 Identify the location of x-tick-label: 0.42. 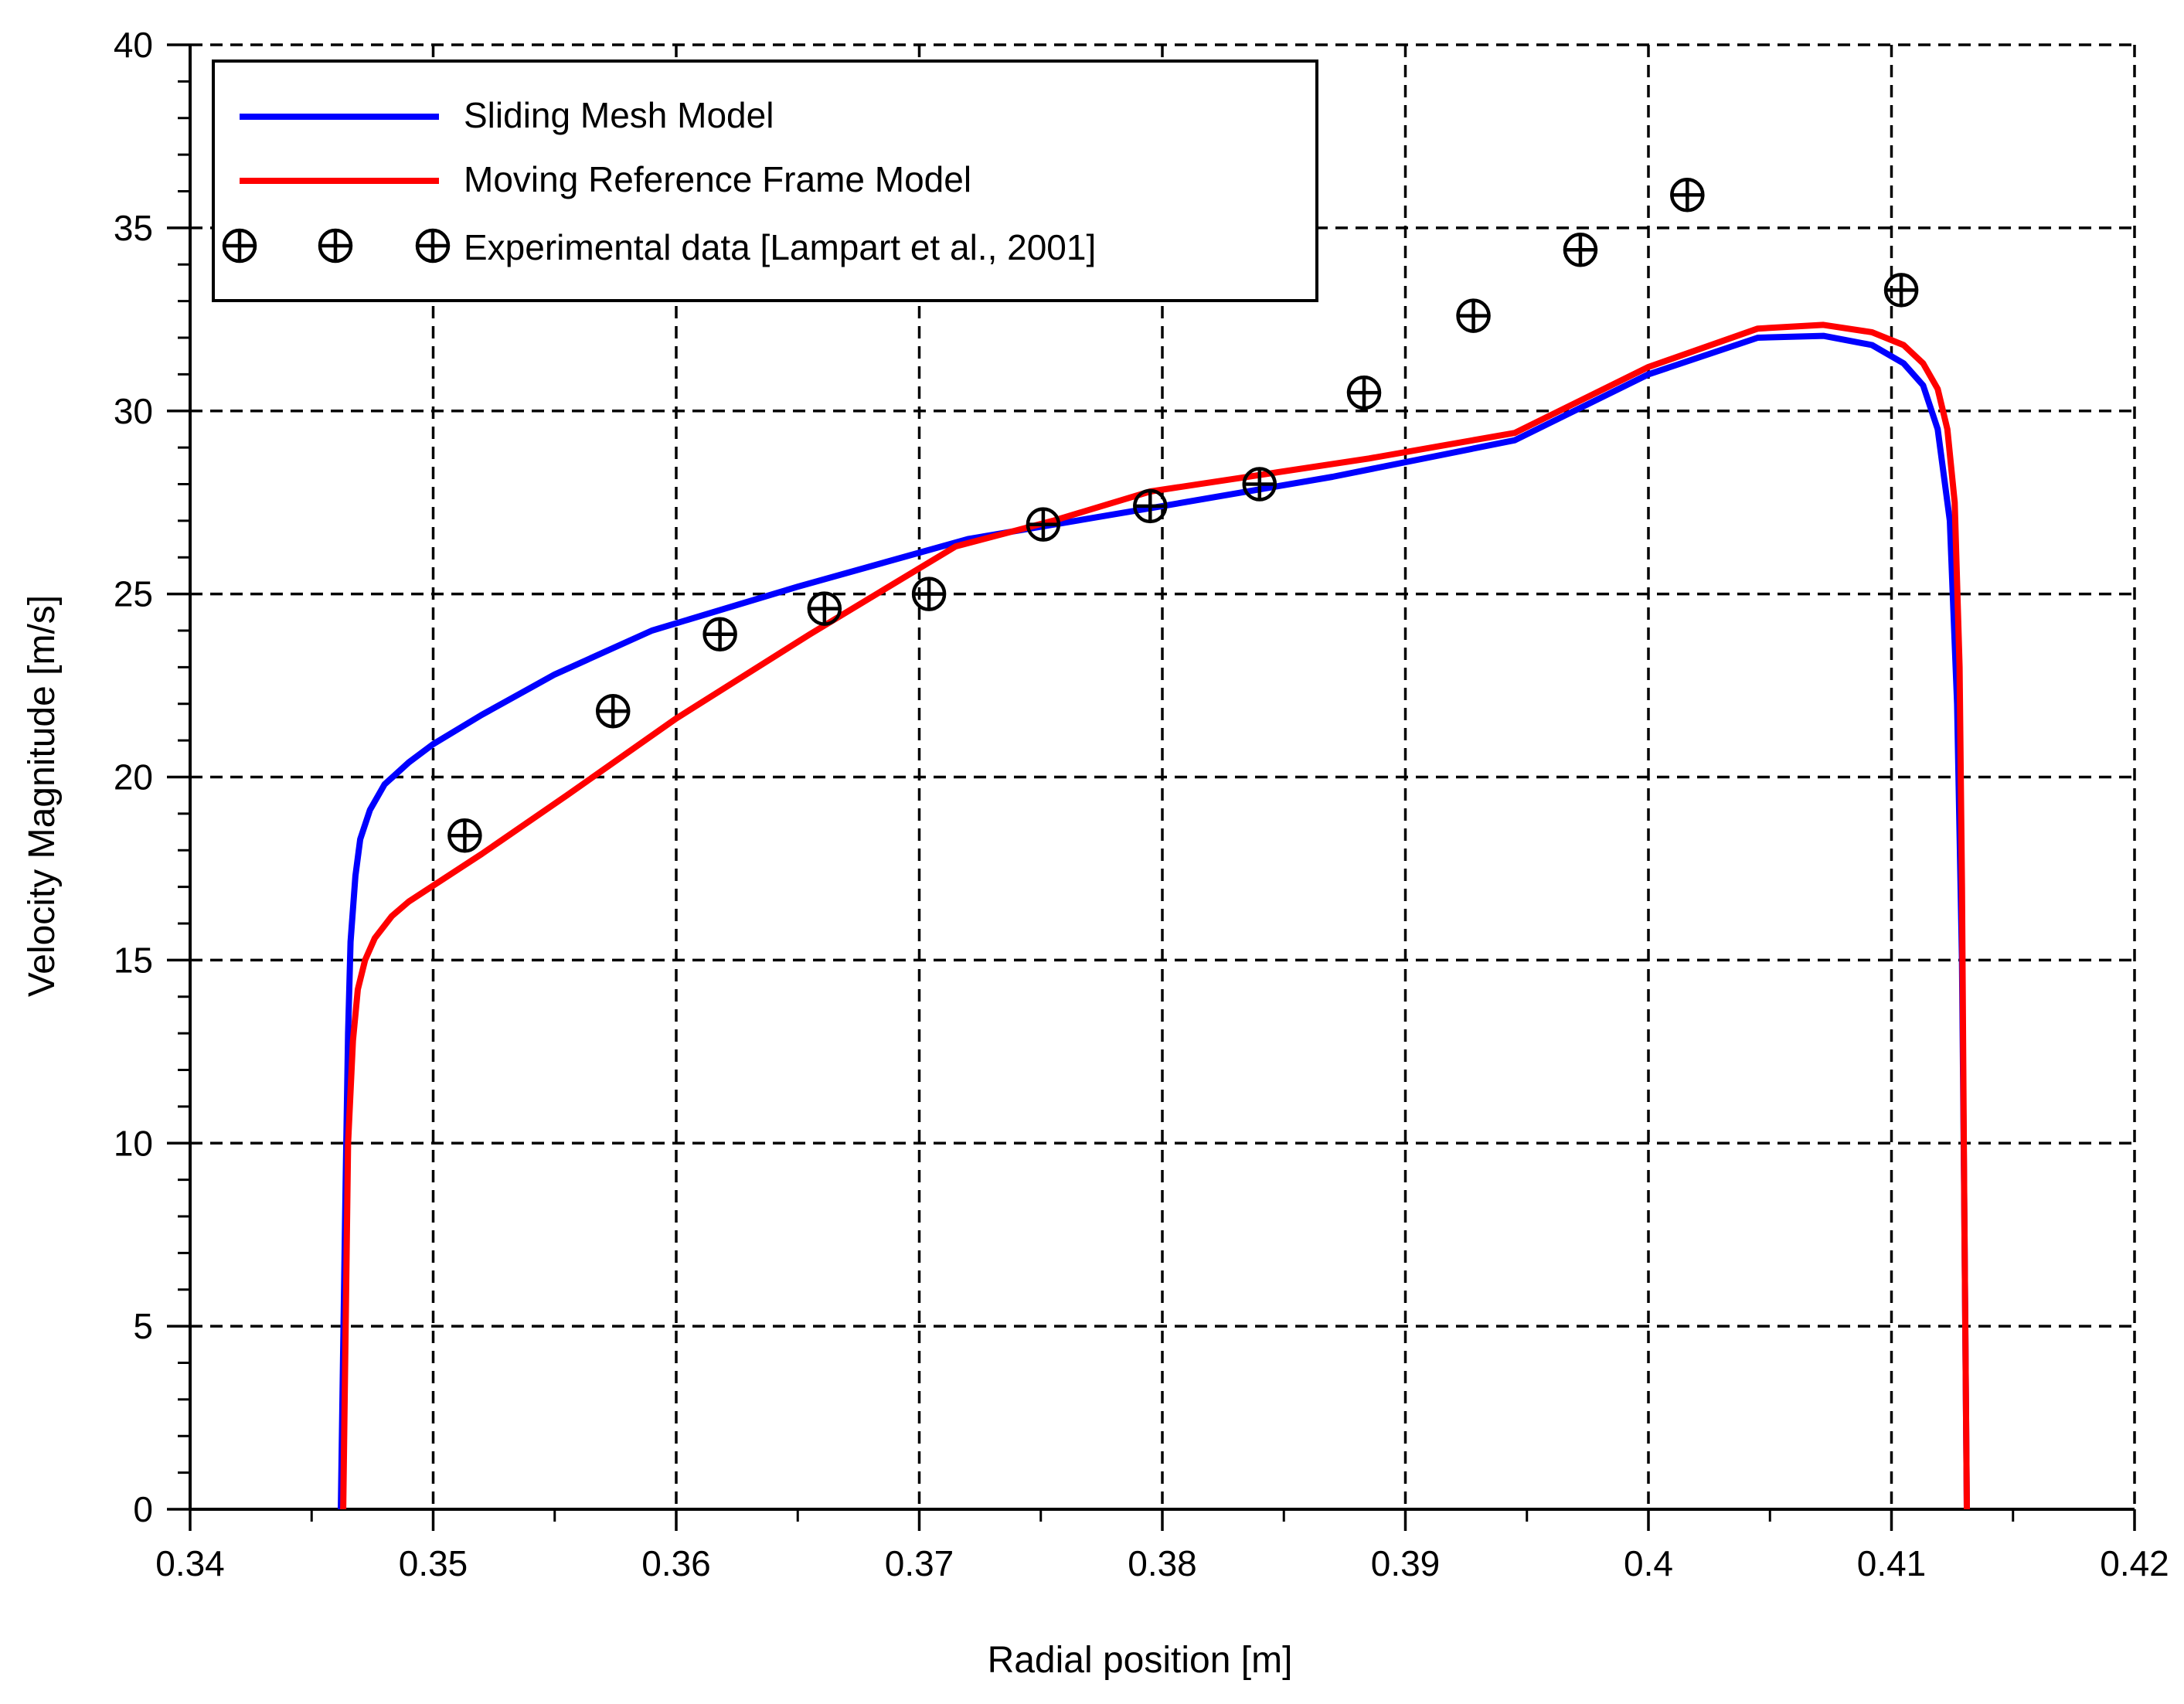
(2135, 1563).